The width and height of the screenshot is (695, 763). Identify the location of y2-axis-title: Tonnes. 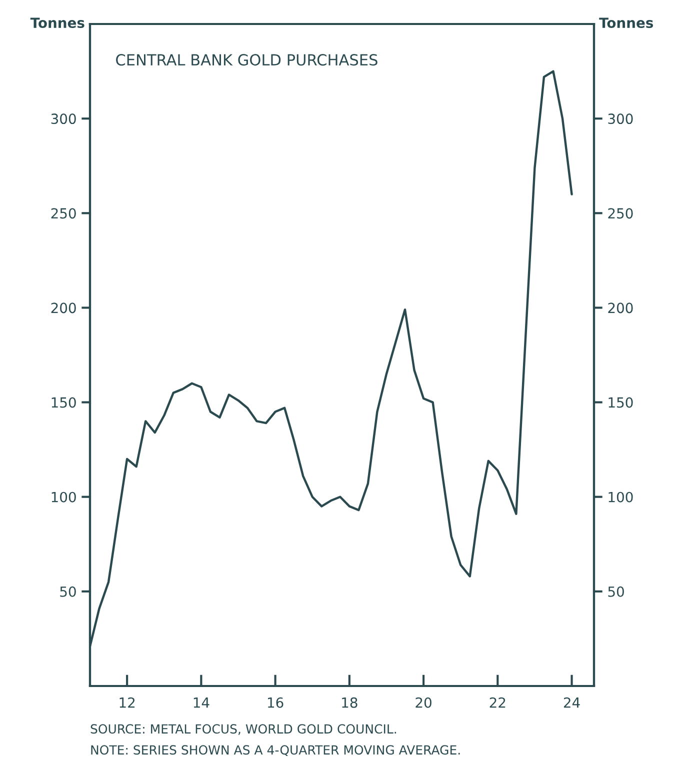
(626, 23).